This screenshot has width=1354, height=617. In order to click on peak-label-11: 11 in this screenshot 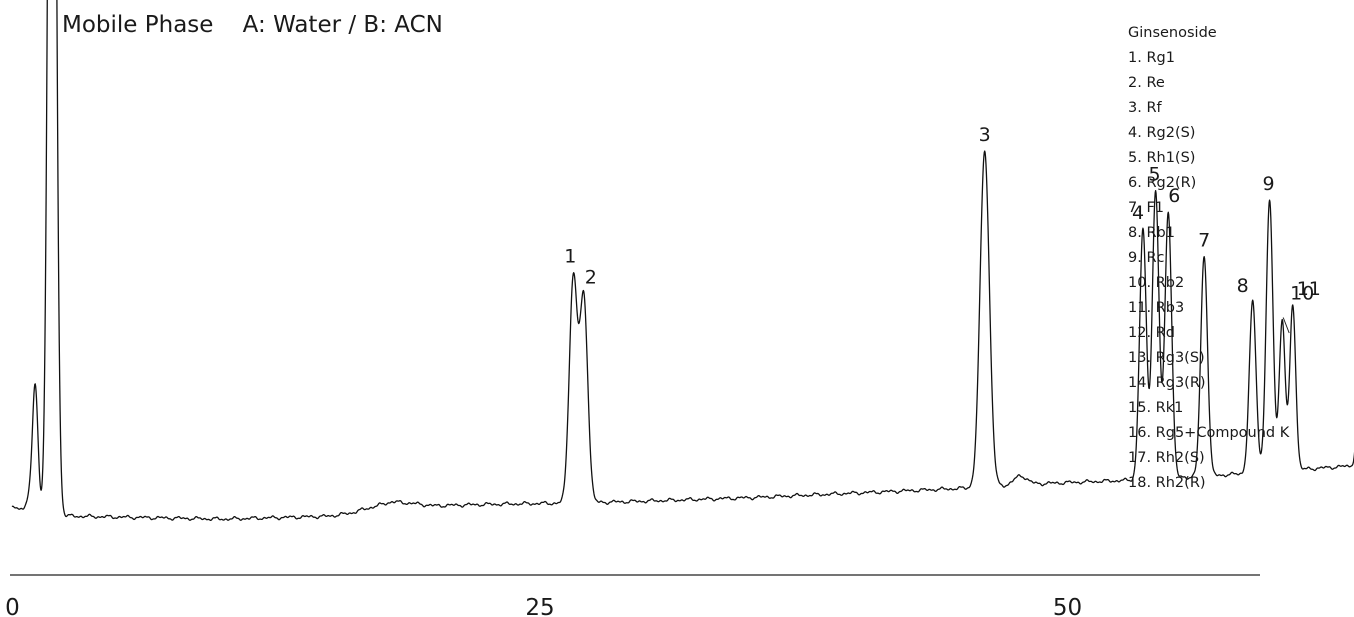, I will do `click(1309, 289)`.